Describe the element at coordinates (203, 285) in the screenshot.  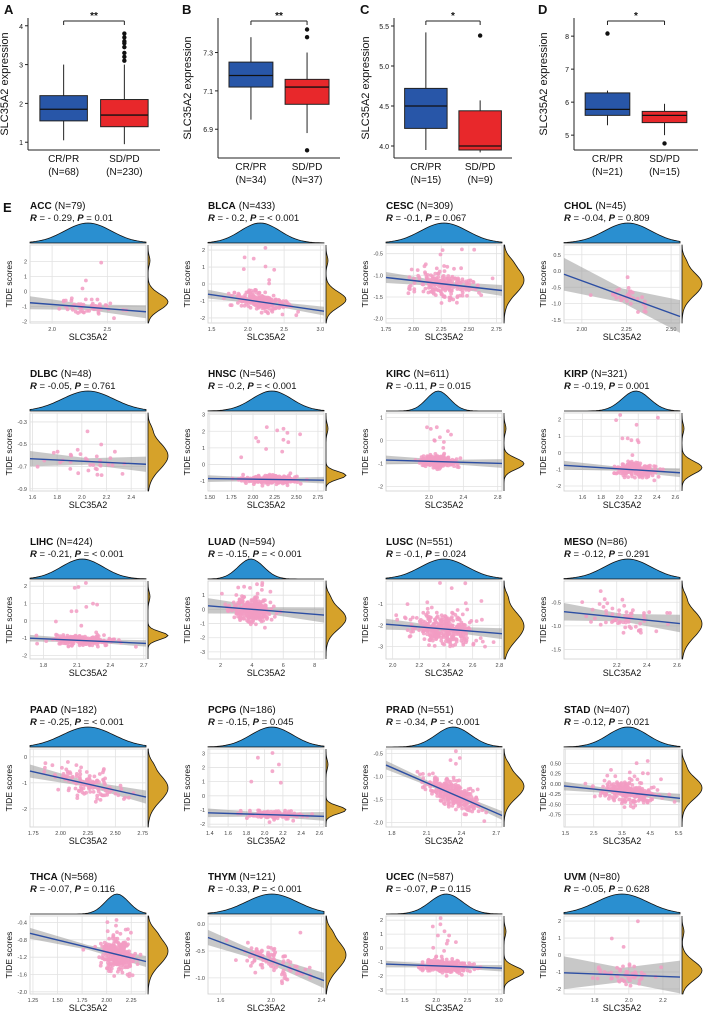
I see `y-tick-label: 0` at that location.